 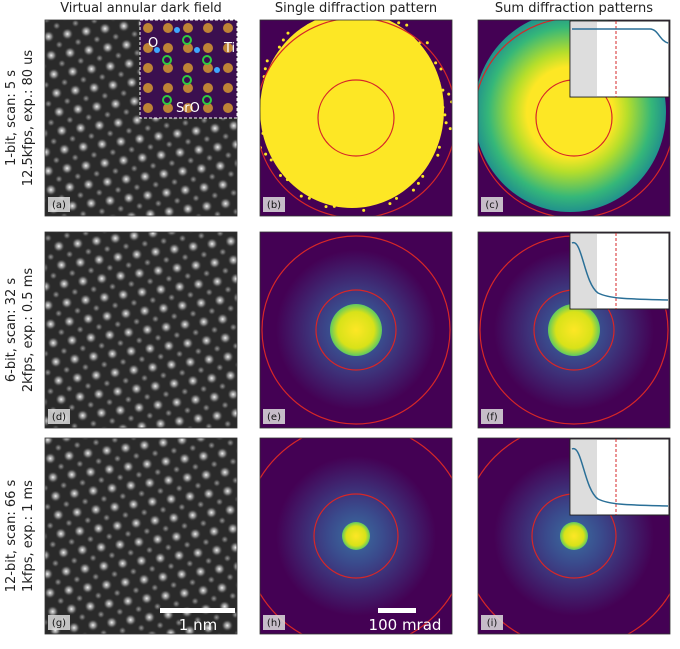 I want to click on inset-label: SrO, so click(x=188, y=108).